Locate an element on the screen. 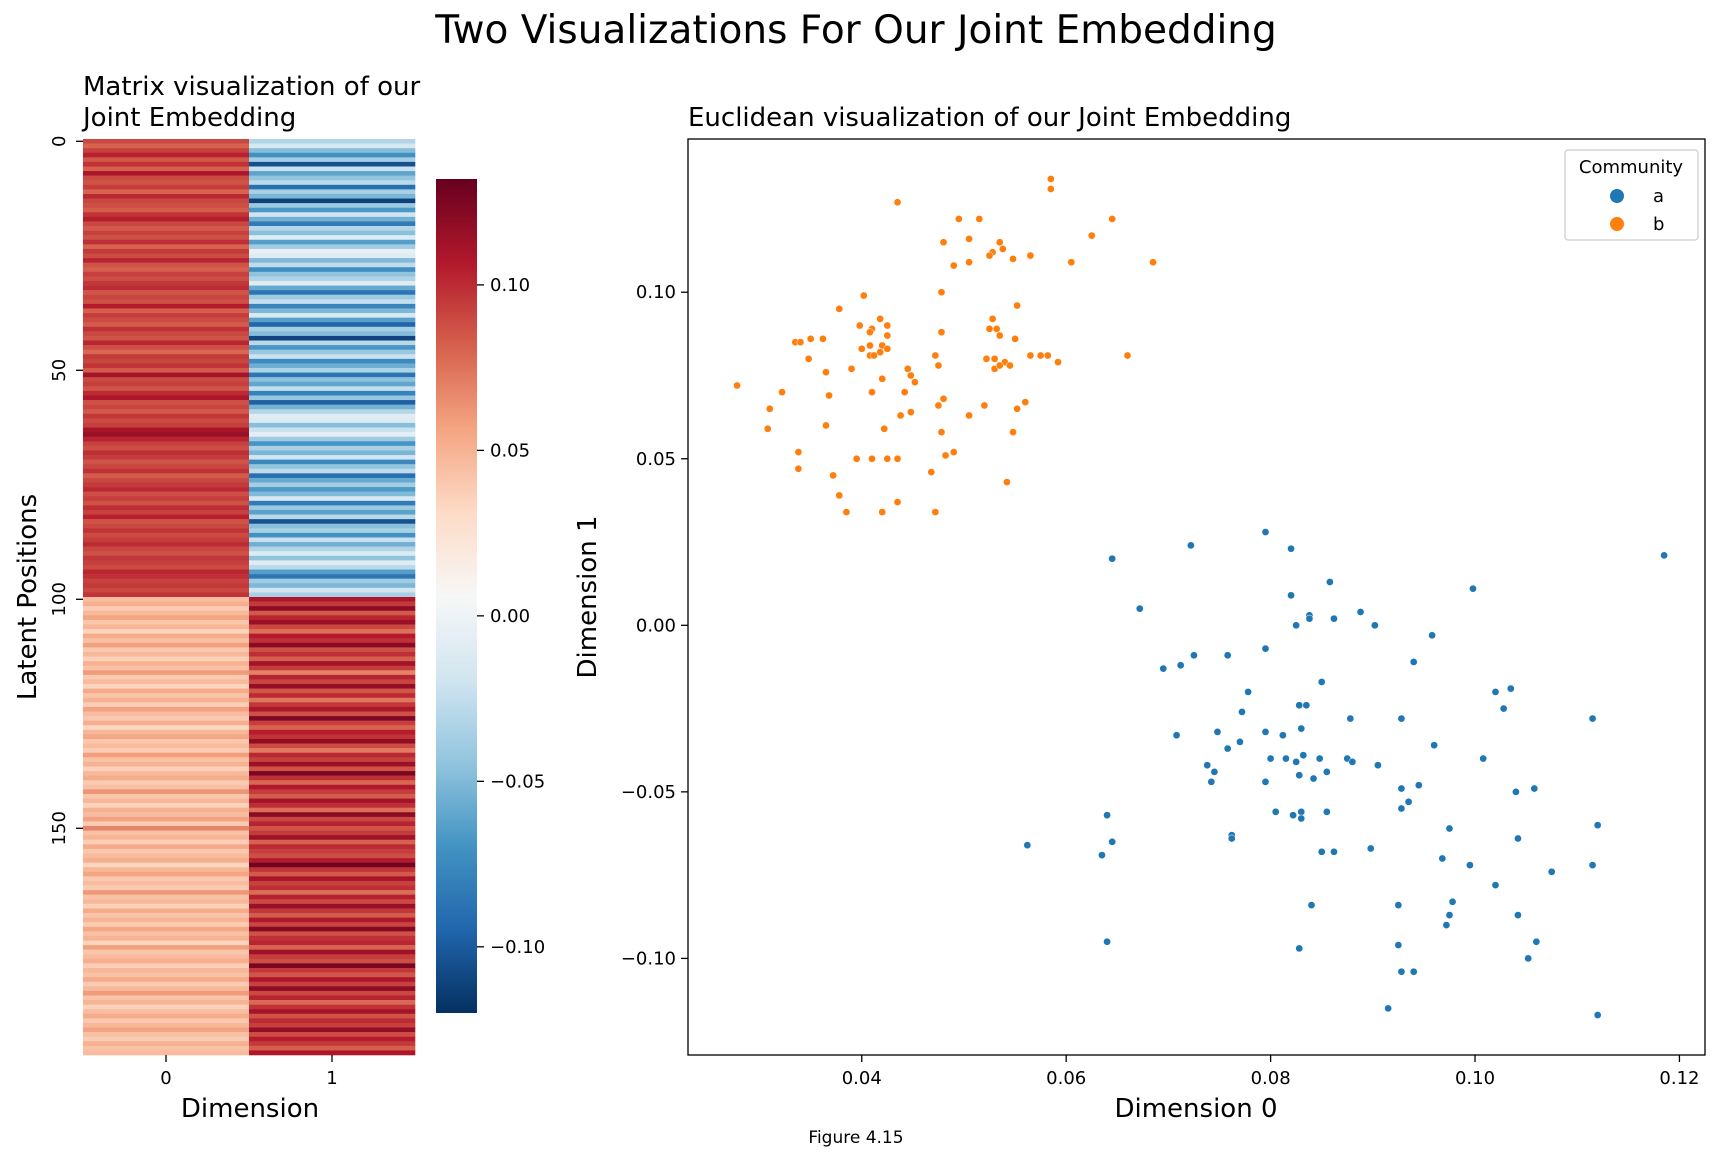 Image resolution: width=1712 pixels, height=1161 pixels. scatter-y-tick-label: −0.05 is located at coordinates (648, 792).